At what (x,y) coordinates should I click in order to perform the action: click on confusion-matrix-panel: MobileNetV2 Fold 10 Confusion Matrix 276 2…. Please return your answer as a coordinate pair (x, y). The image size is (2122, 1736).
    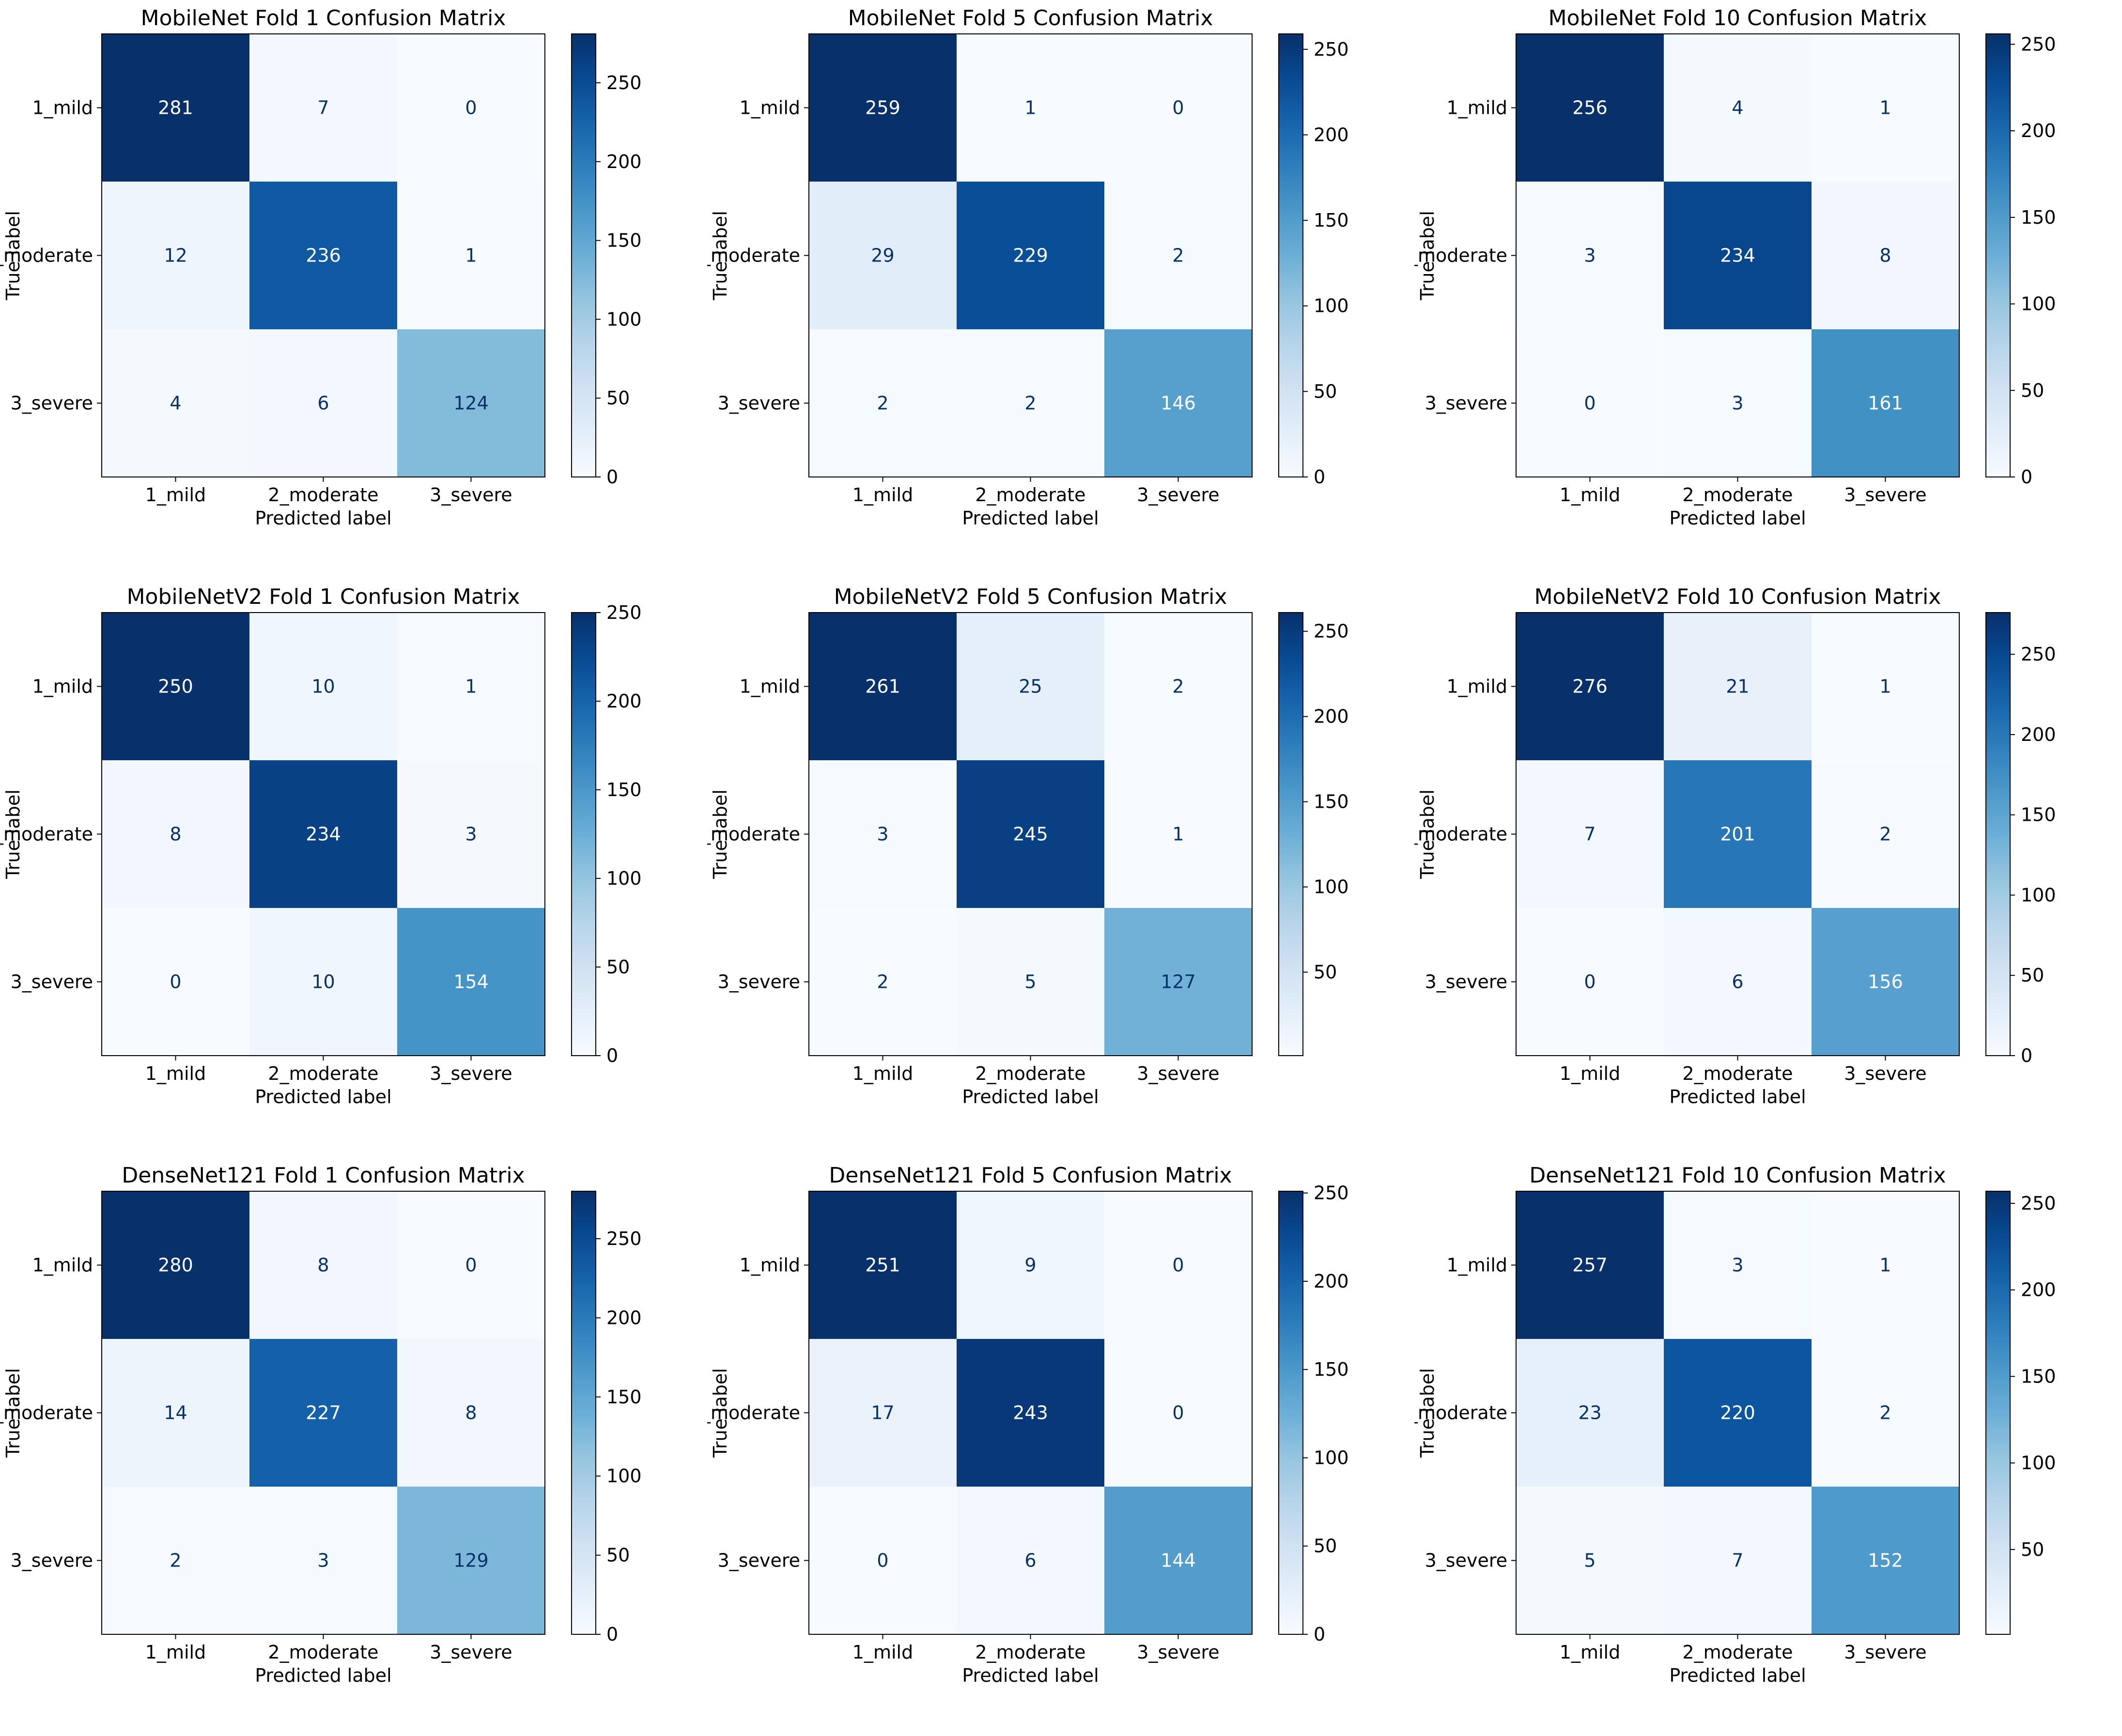
    Looking at the image, I should click on (1768, 868).